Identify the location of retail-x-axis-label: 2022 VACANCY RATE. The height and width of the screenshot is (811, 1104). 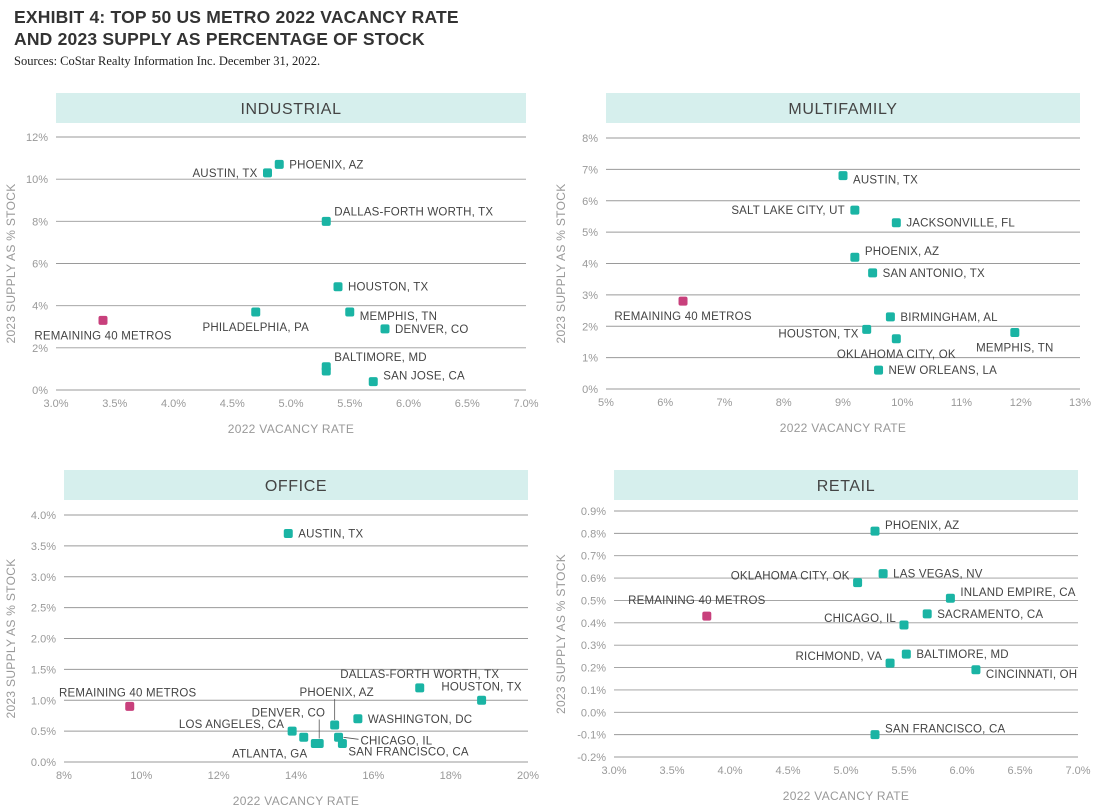
(846, 796).